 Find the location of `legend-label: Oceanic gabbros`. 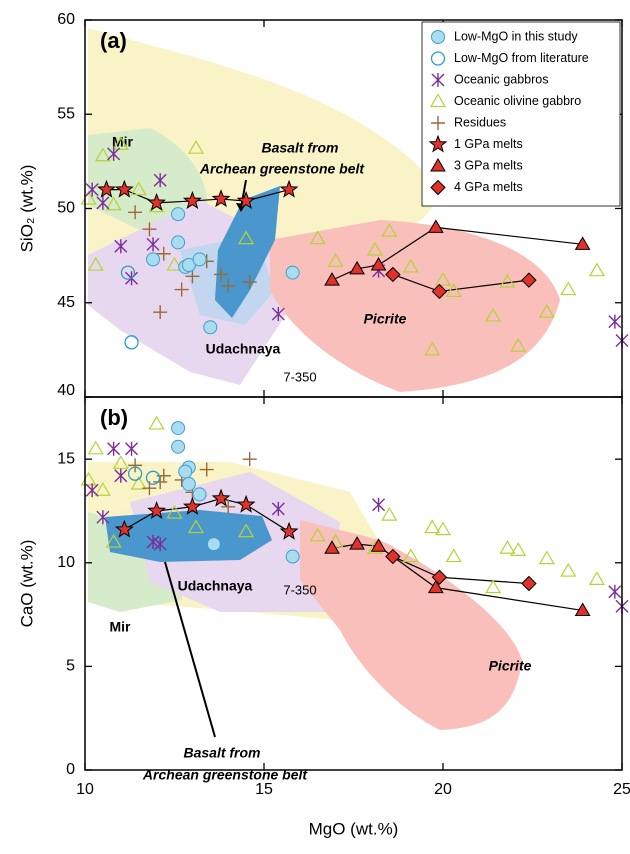

legend-label: Oceanic gabbros is located at coordinates (501, 79).